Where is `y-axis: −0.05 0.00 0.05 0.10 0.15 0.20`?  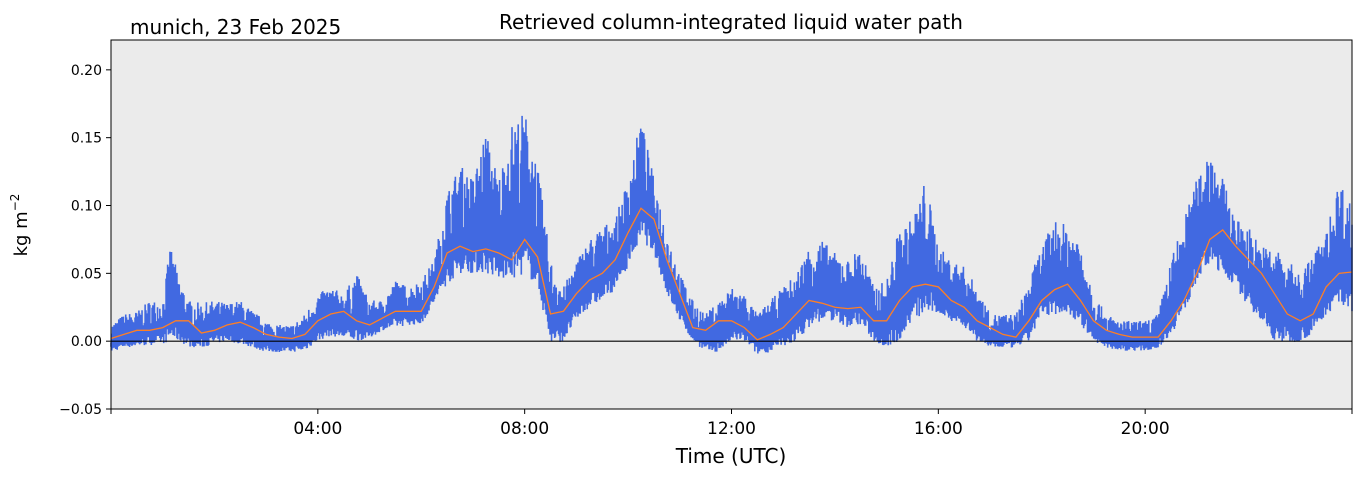 y-axis: −0.05 0.00 0.05 0.10 0.15 0.20 is located at coordinates (85, 240).